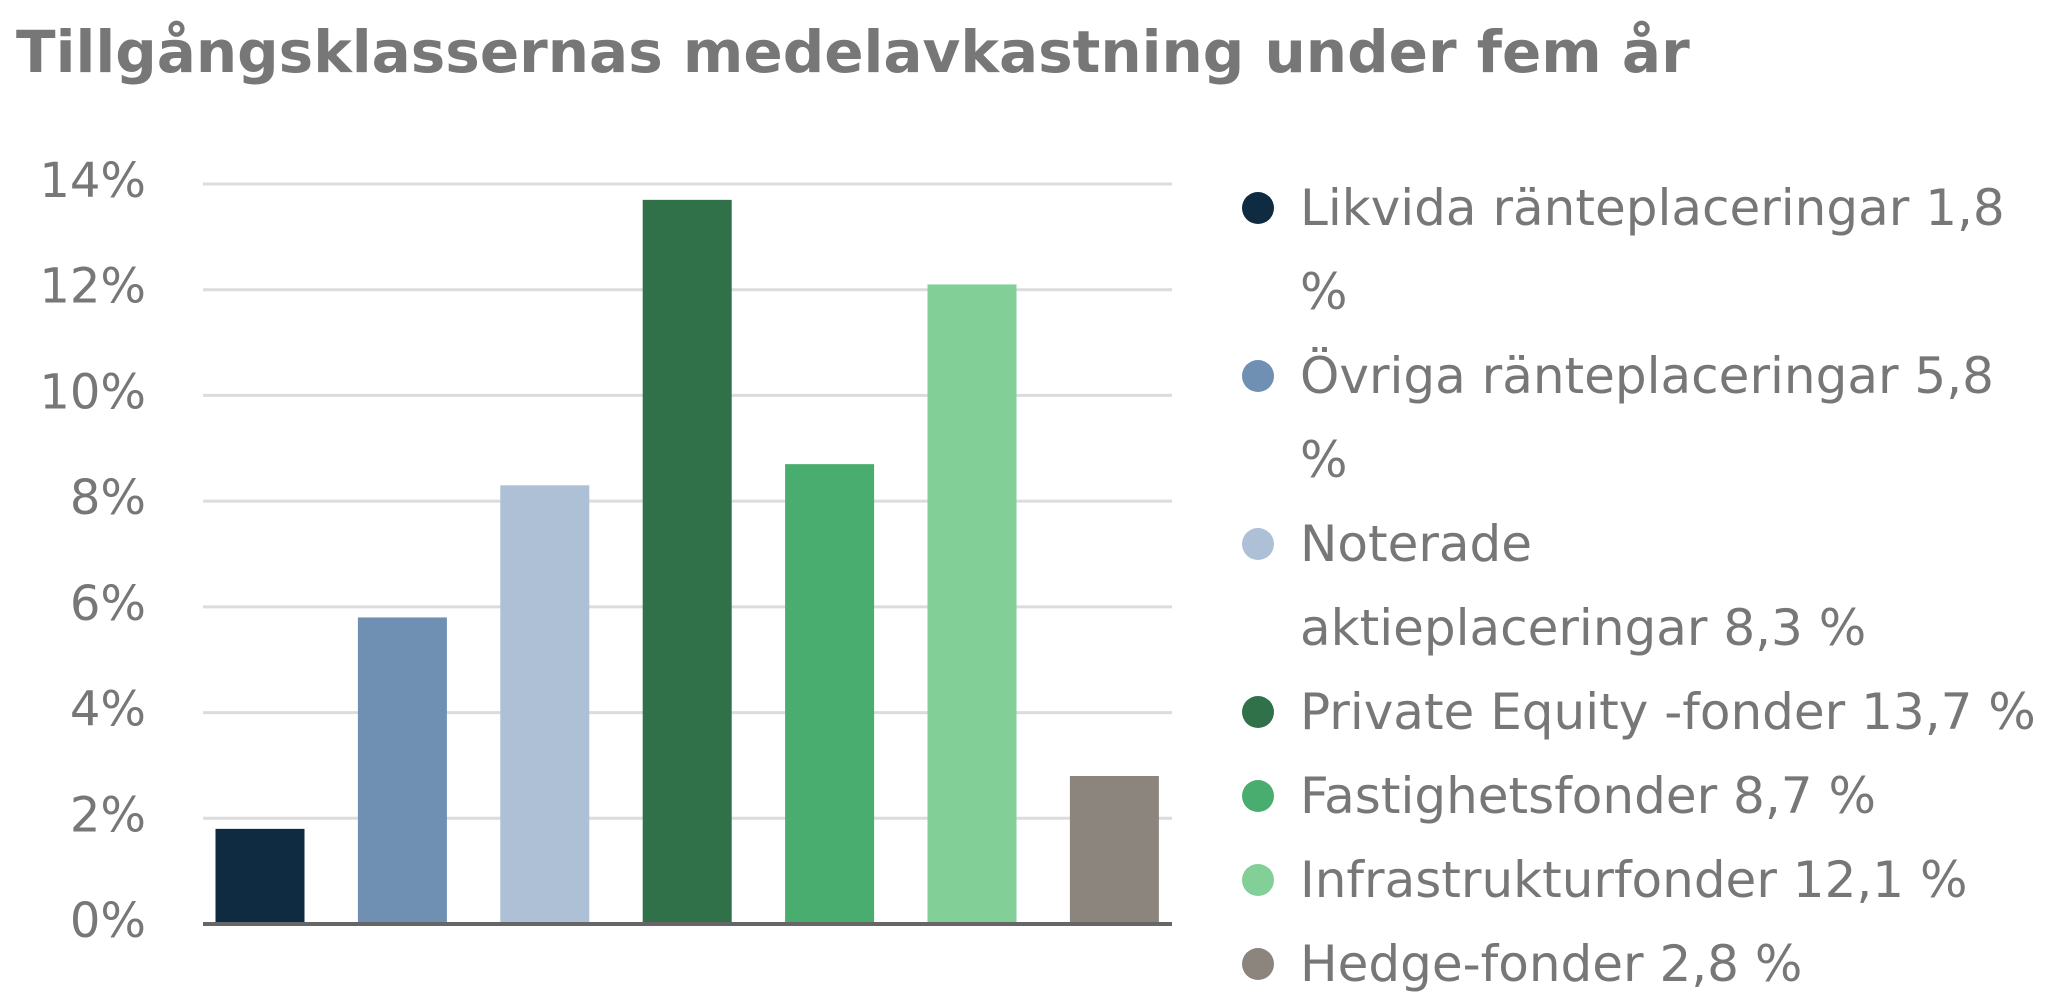 The height and width of the screenshot is (1006, 2059). What do you see at coordinates (108, 815) in the screenshot?
I see `y-tick-label: 2%` at bounding box center [108, 815].